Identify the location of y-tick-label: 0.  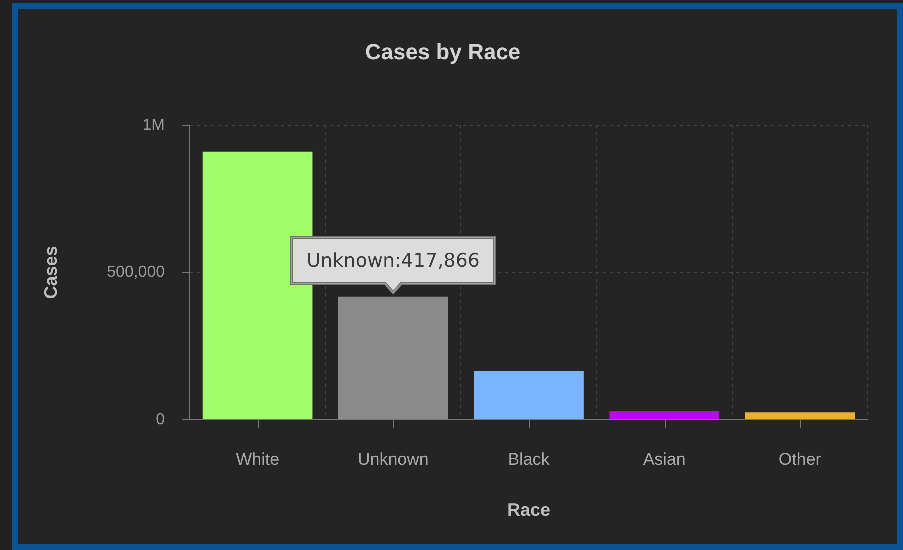
(161, 419).